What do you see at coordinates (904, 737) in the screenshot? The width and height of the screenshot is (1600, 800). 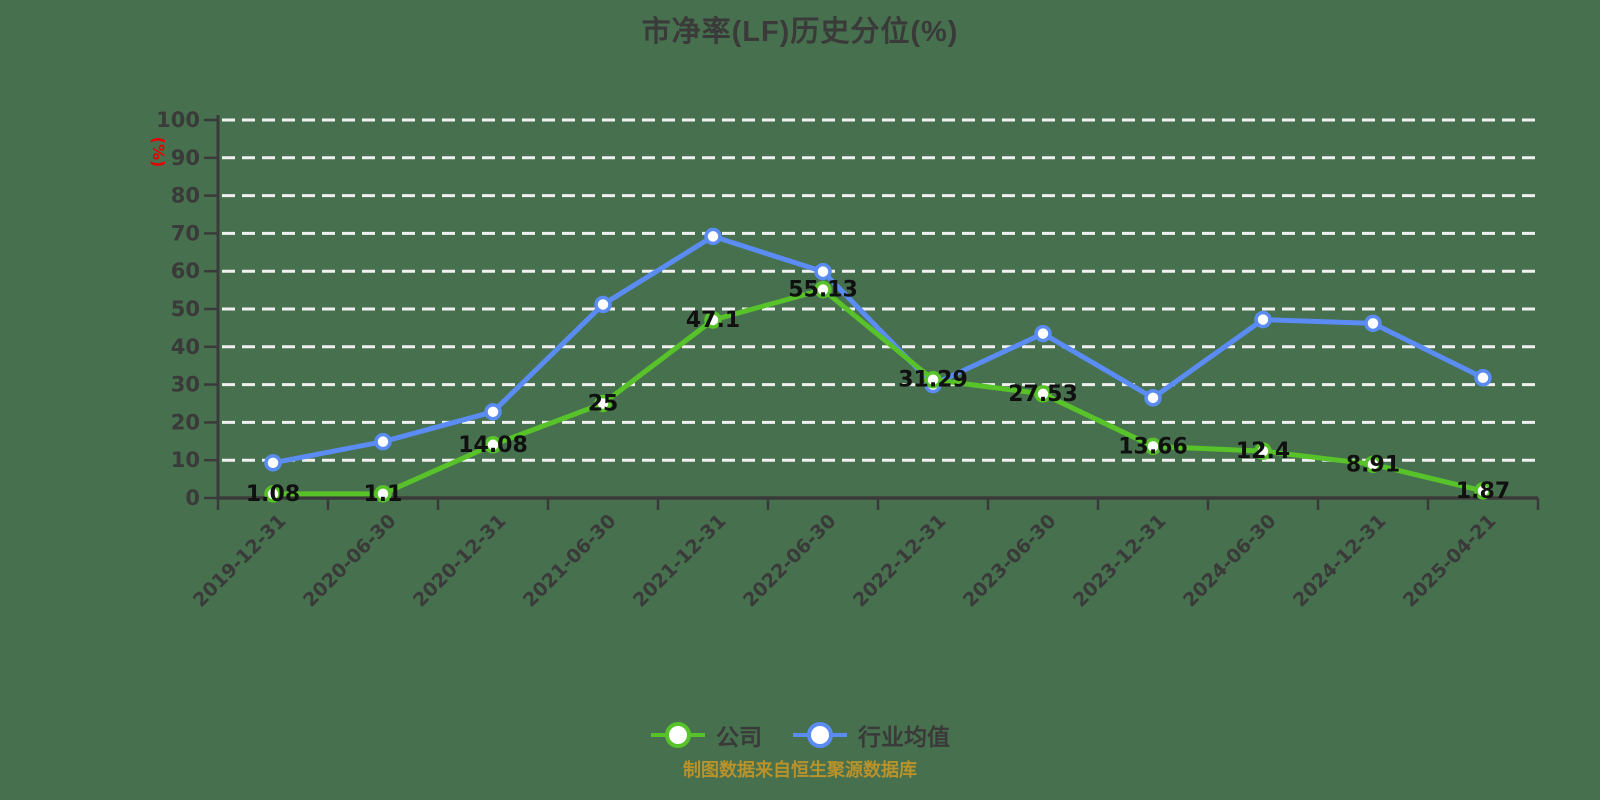 I see `legend-label-industry: 行业均值` at bounding box center [904, 737].